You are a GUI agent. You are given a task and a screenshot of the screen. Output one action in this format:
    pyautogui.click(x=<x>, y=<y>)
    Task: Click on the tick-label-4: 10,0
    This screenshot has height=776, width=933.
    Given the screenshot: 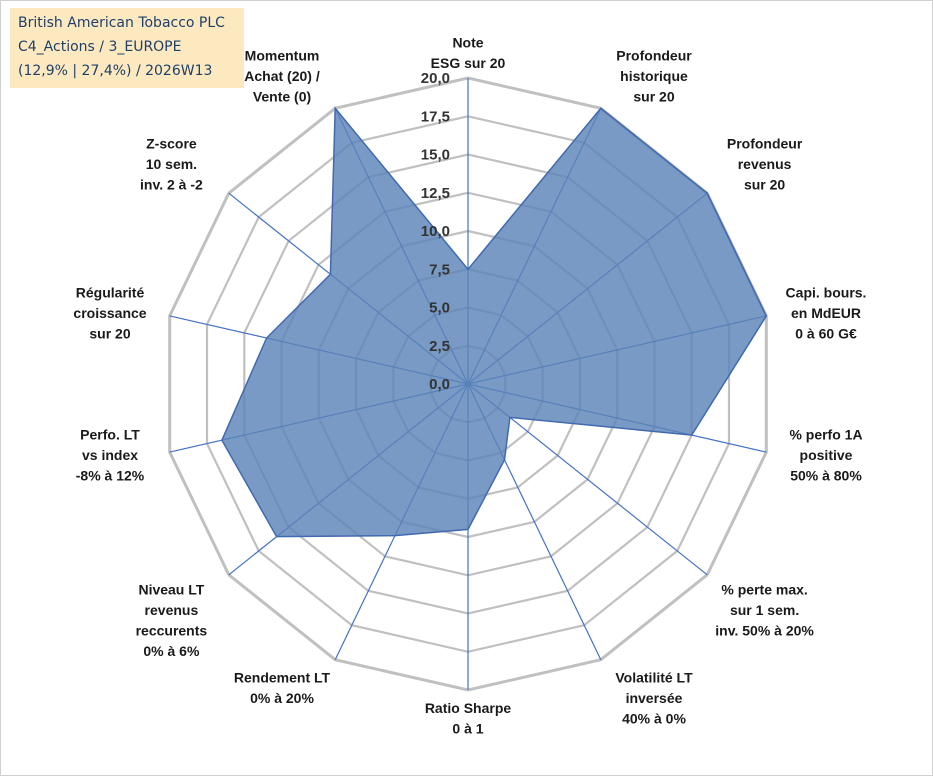 What is the action you would take?
    pyautogui.click(x=435, y=231)
    